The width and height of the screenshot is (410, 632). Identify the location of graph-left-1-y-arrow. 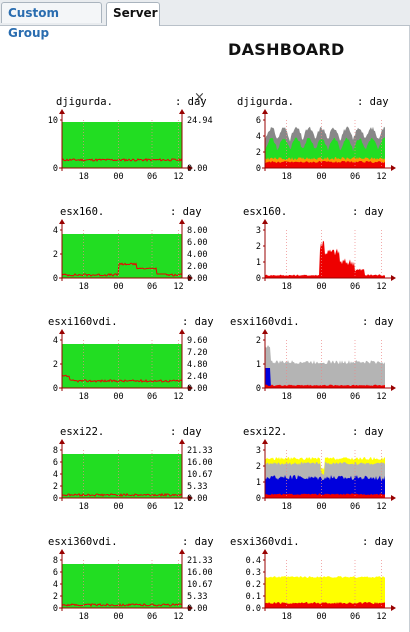
(62, 221).